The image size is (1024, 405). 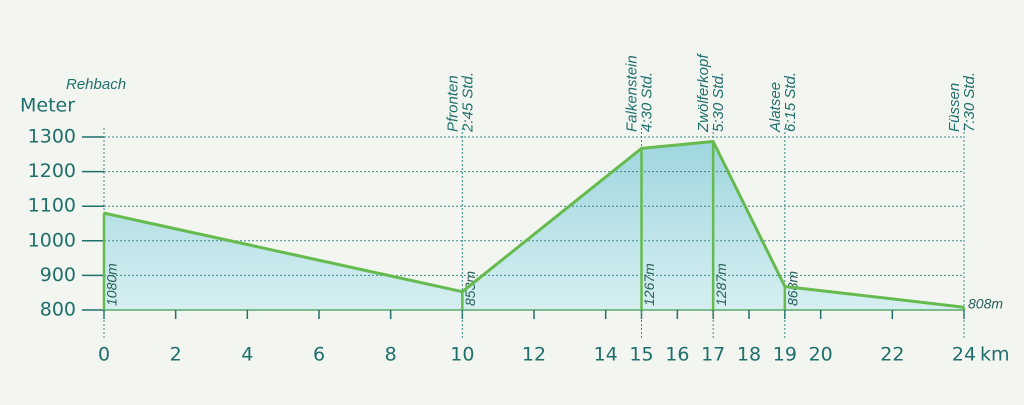 What do you see at coordinates (646, 102) in the screenshot?
I see `waypoint-time: 4:30 Std.` at bounding box center [646, 102].